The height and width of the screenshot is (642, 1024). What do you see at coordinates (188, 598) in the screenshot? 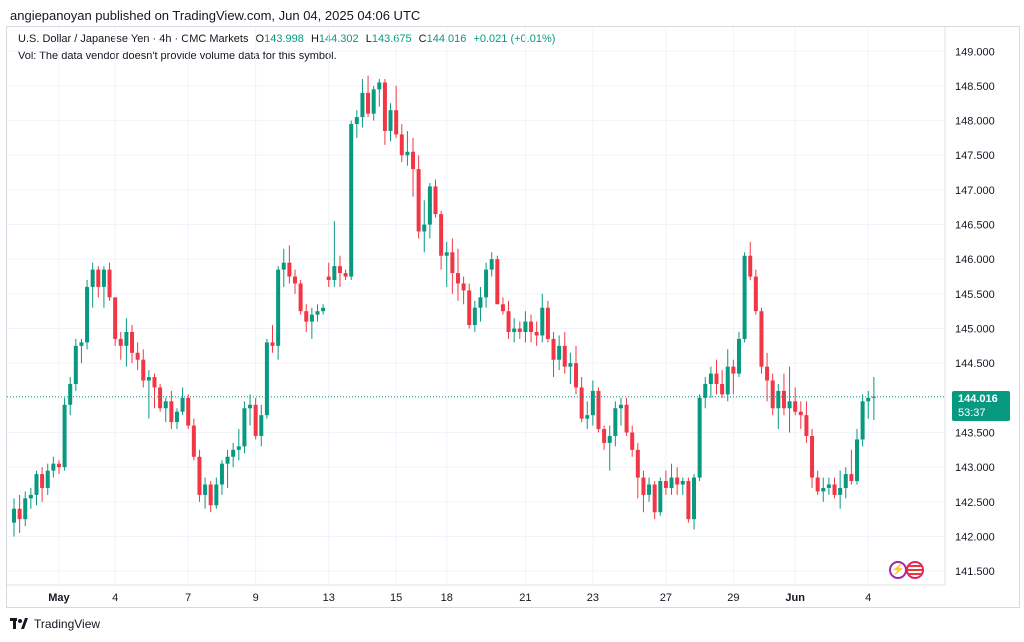
I see `x-tick-label: 7` at bounding box center [188, 598].